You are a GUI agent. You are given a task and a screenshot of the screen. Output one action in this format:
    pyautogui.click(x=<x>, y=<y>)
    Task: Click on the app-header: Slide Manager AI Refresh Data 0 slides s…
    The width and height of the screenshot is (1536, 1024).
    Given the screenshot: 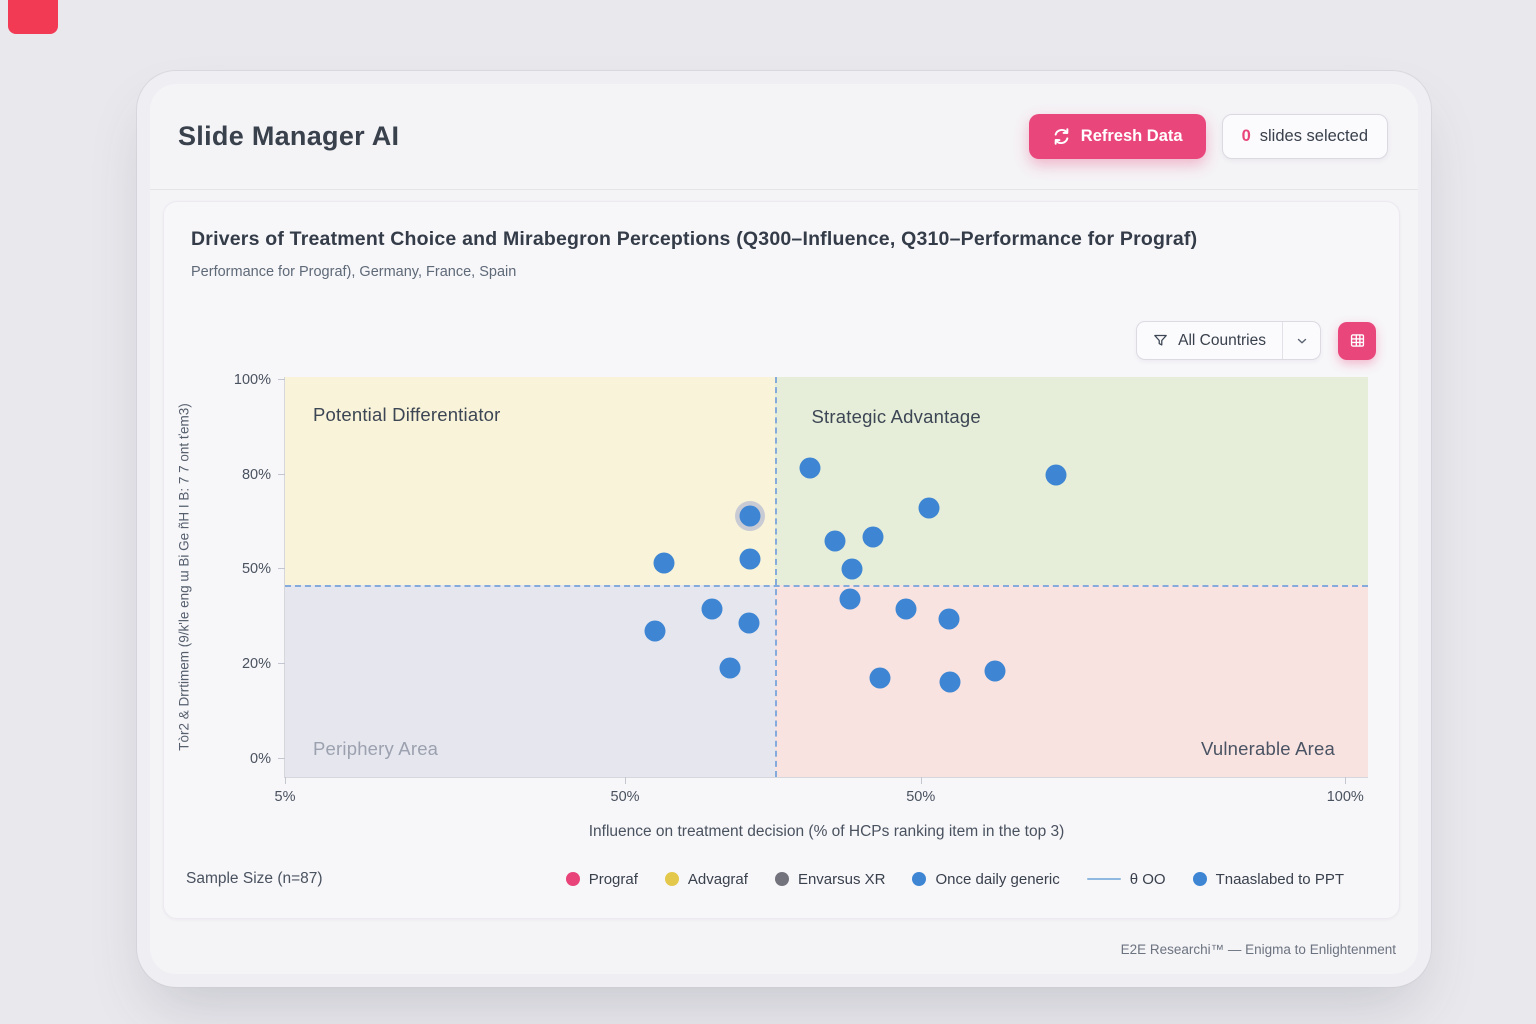 What is the action you would take?
    pyautogui.click(x=784, y=137)
    